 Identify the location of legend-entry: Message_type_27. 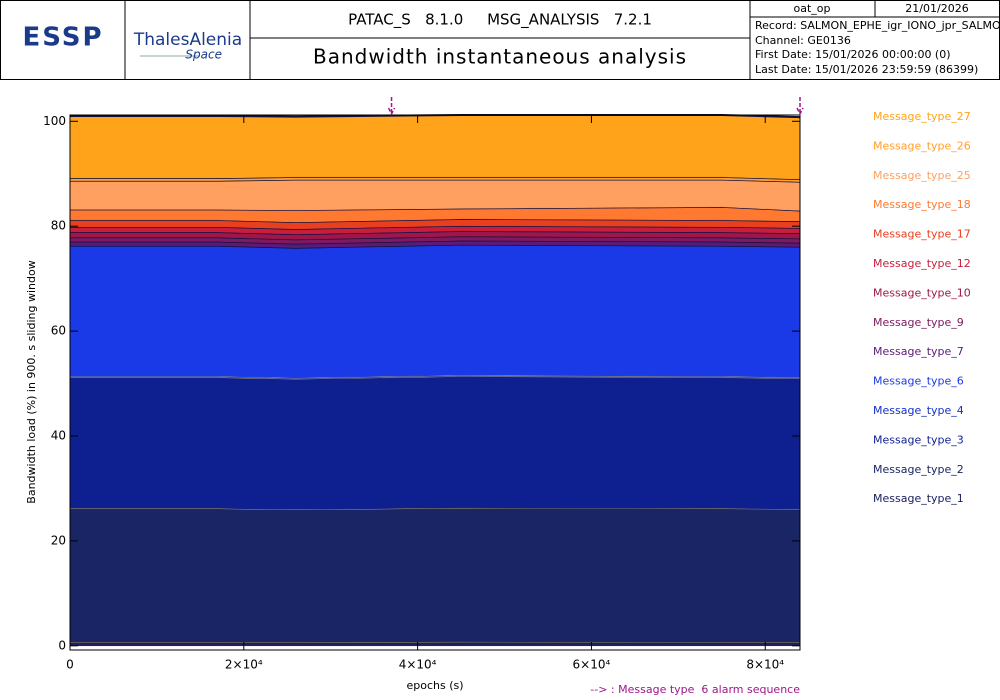
(922, 116).